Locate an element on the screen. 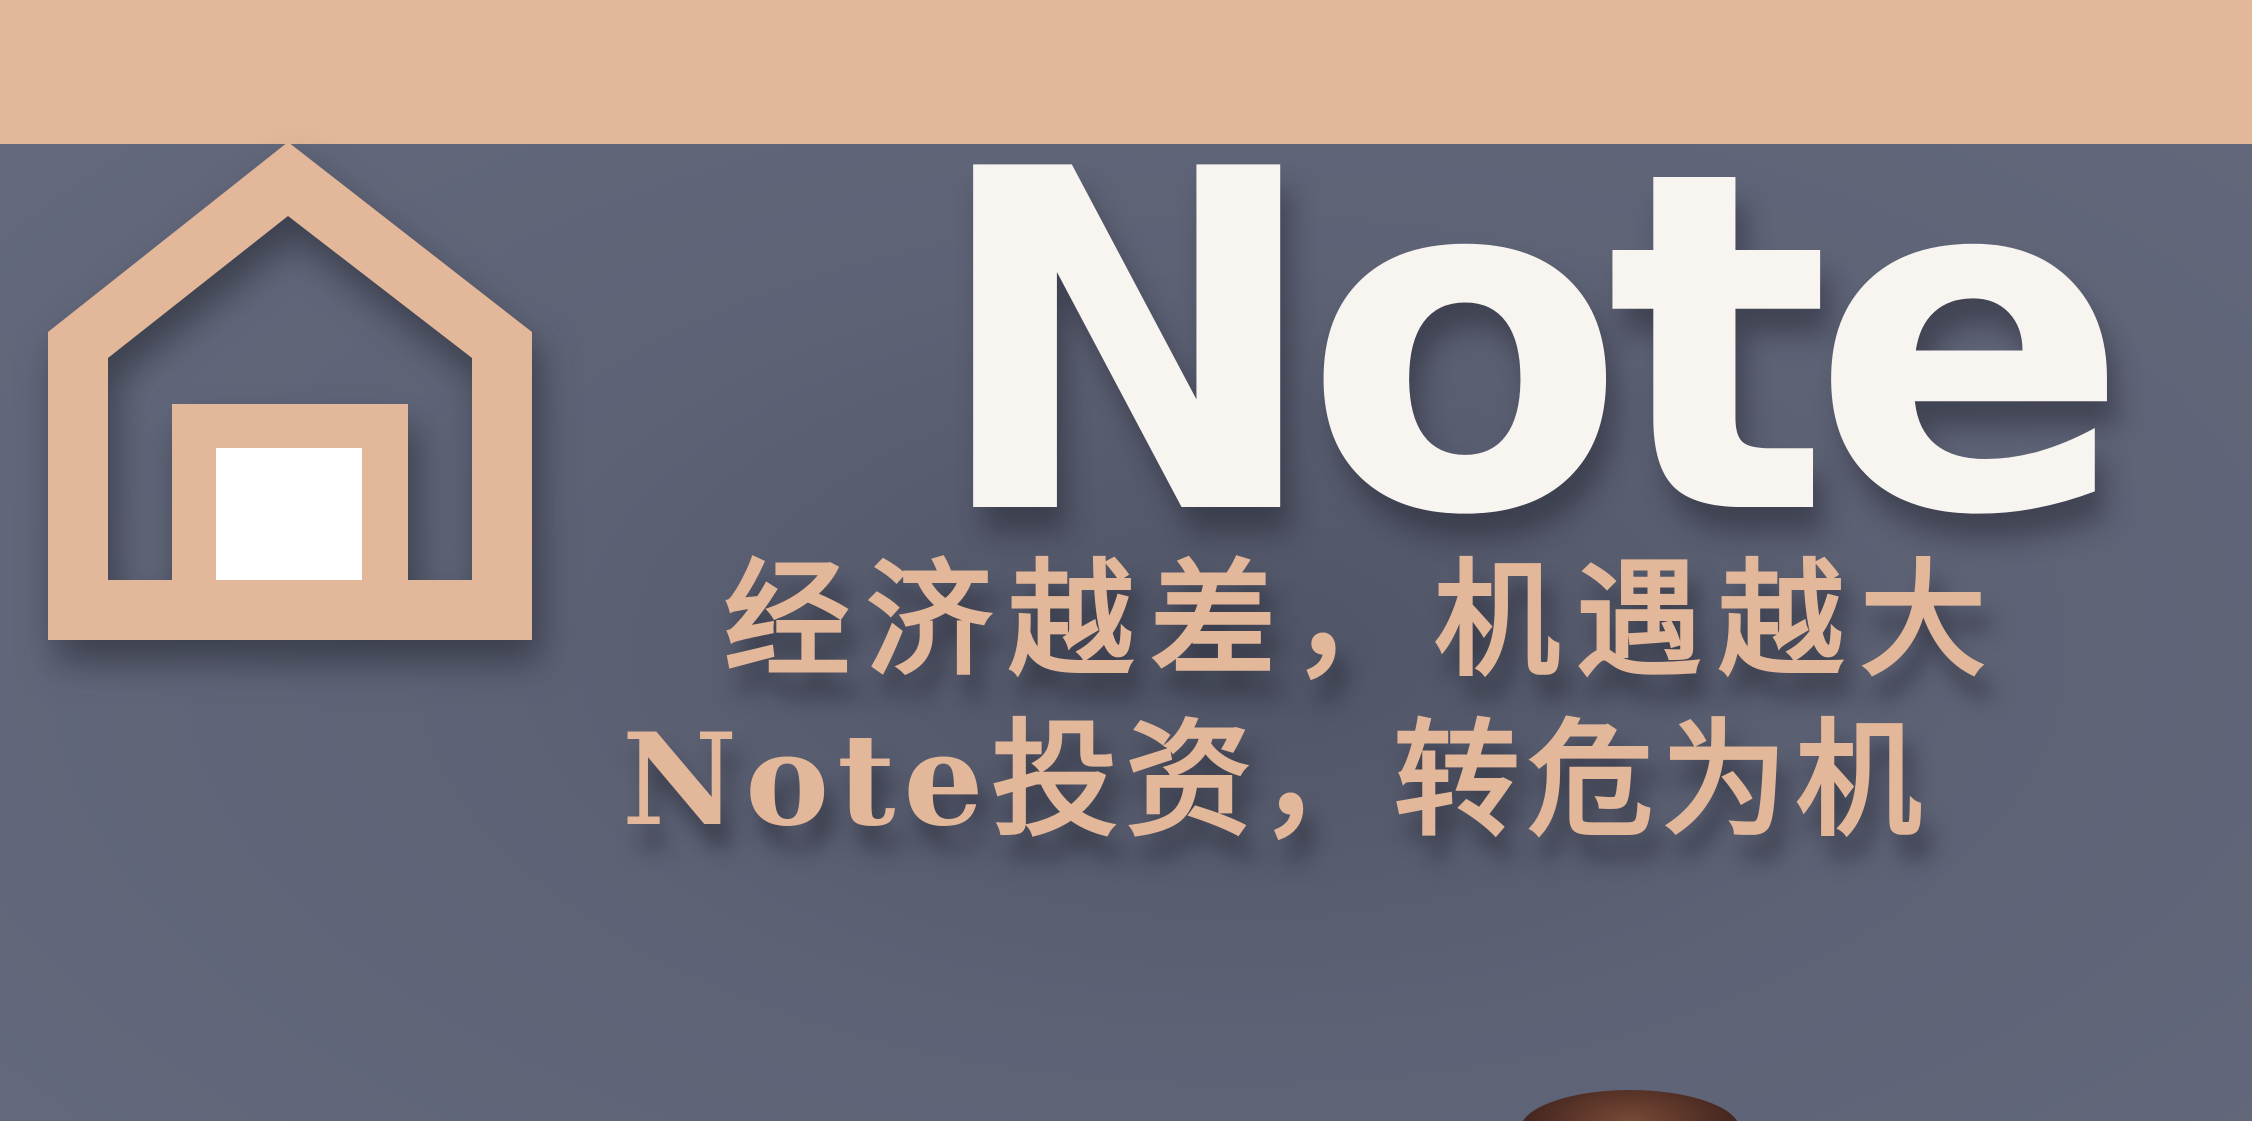  top-banner-stripe is located at coordinates (1126, 72).